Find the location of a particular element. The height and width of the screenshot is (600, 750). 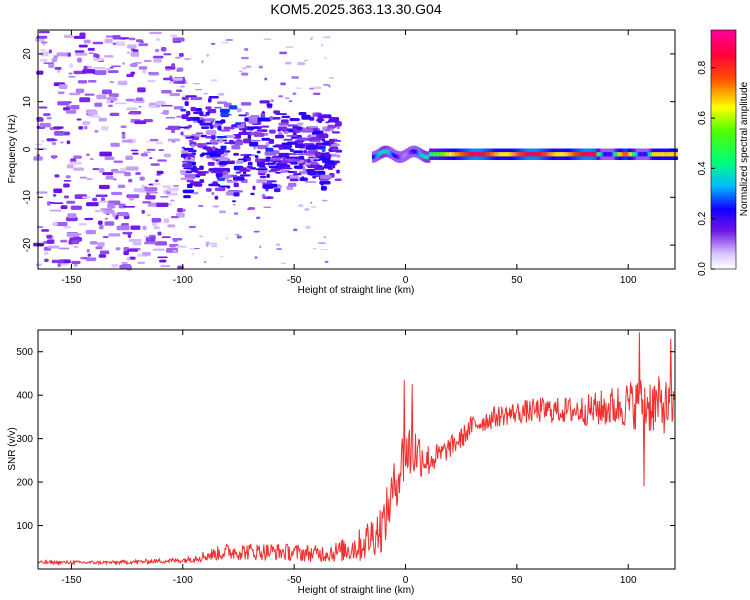

y-tick-label: 0 is located at coordinates (27, 149).